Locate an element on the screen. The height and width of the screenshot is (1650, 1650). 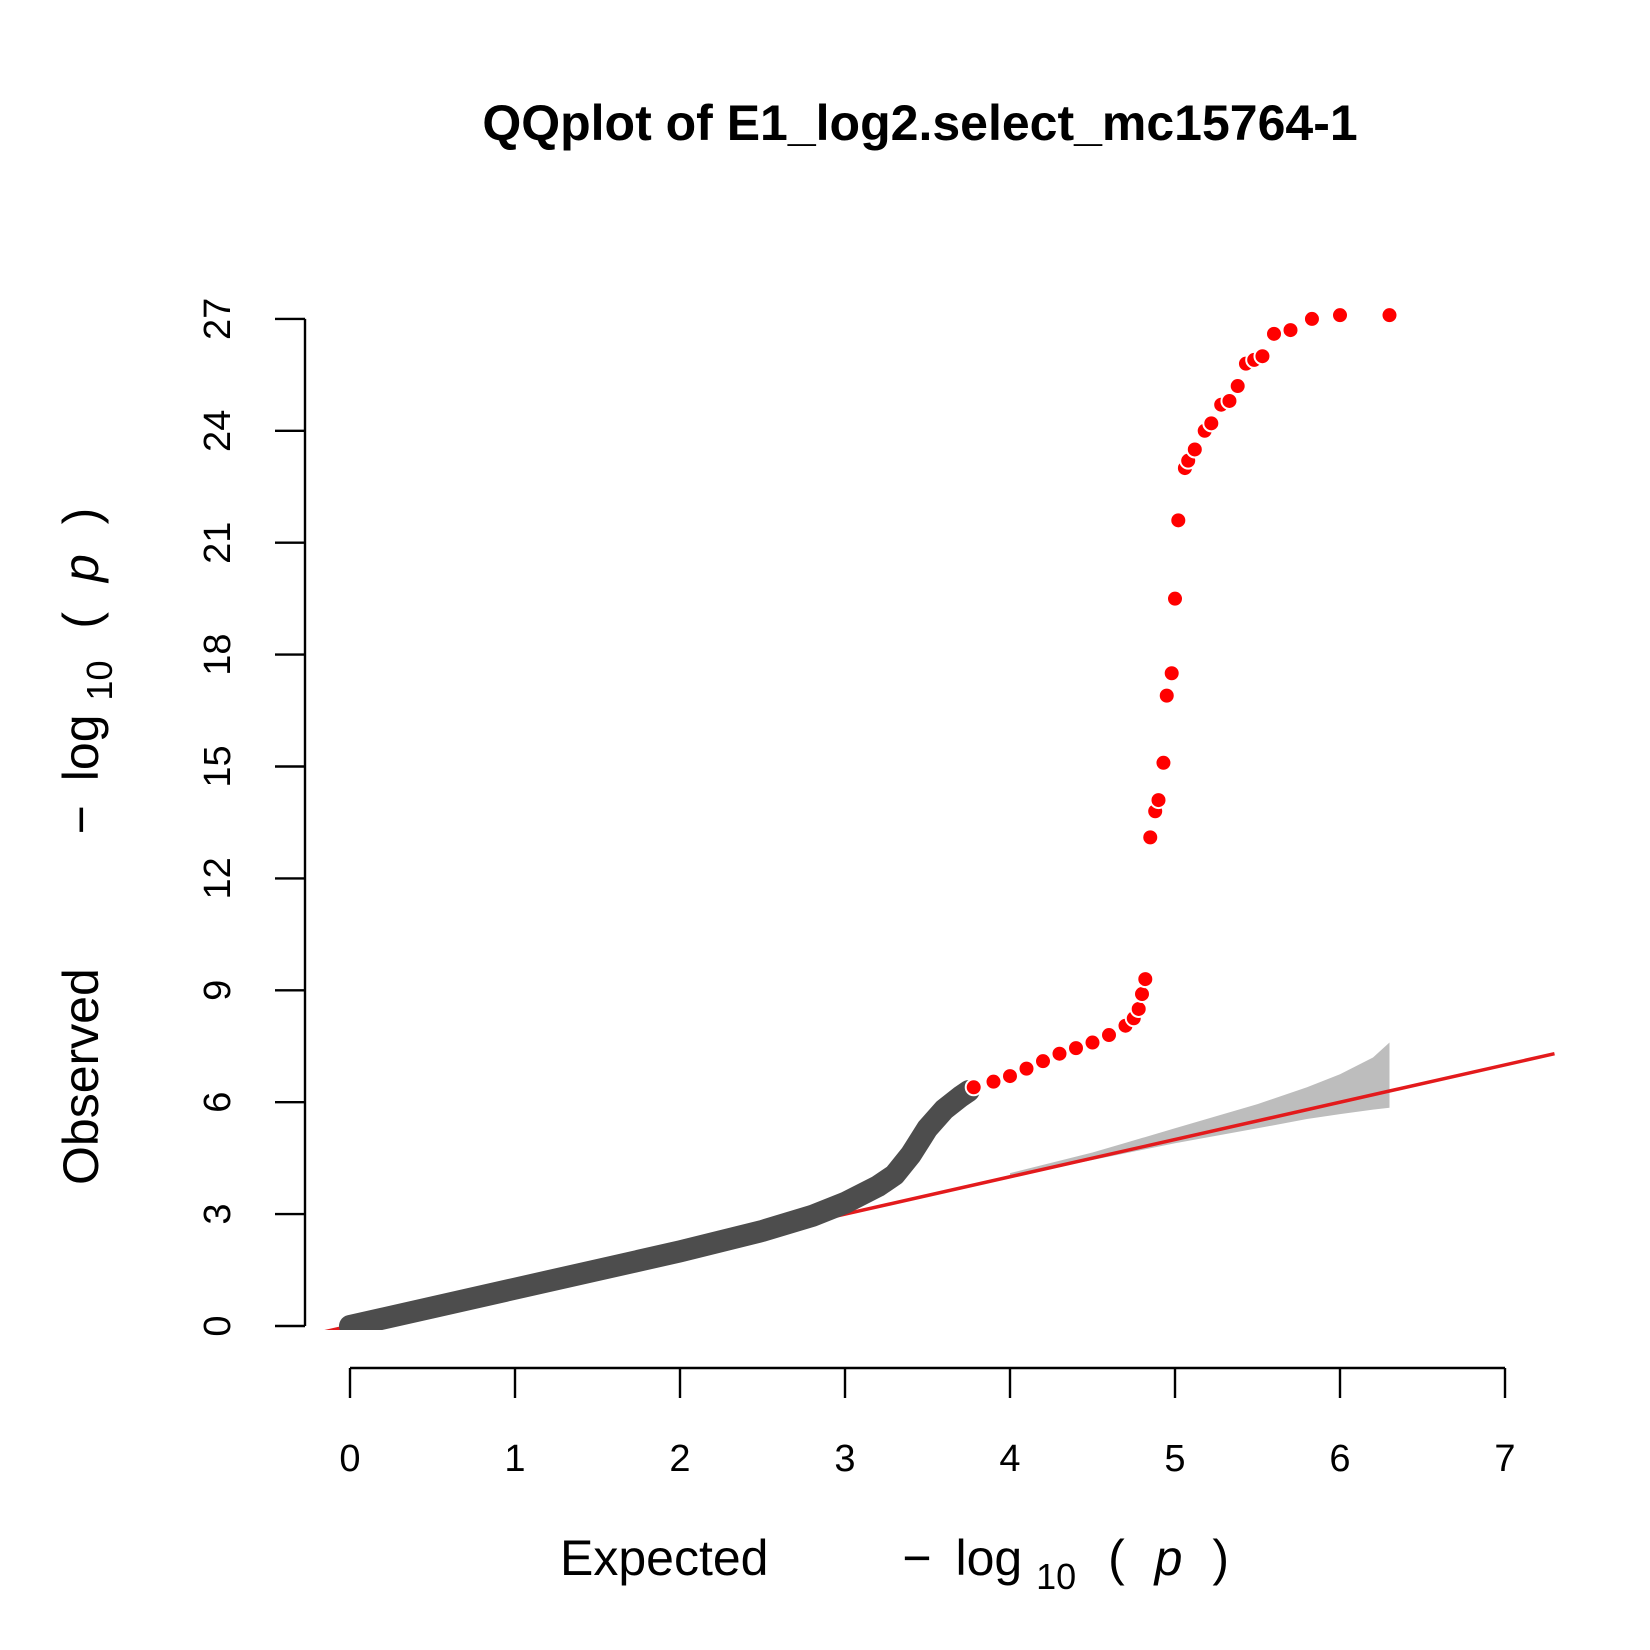
x-tick-label: 0 is located at coordinates (349, 1459).